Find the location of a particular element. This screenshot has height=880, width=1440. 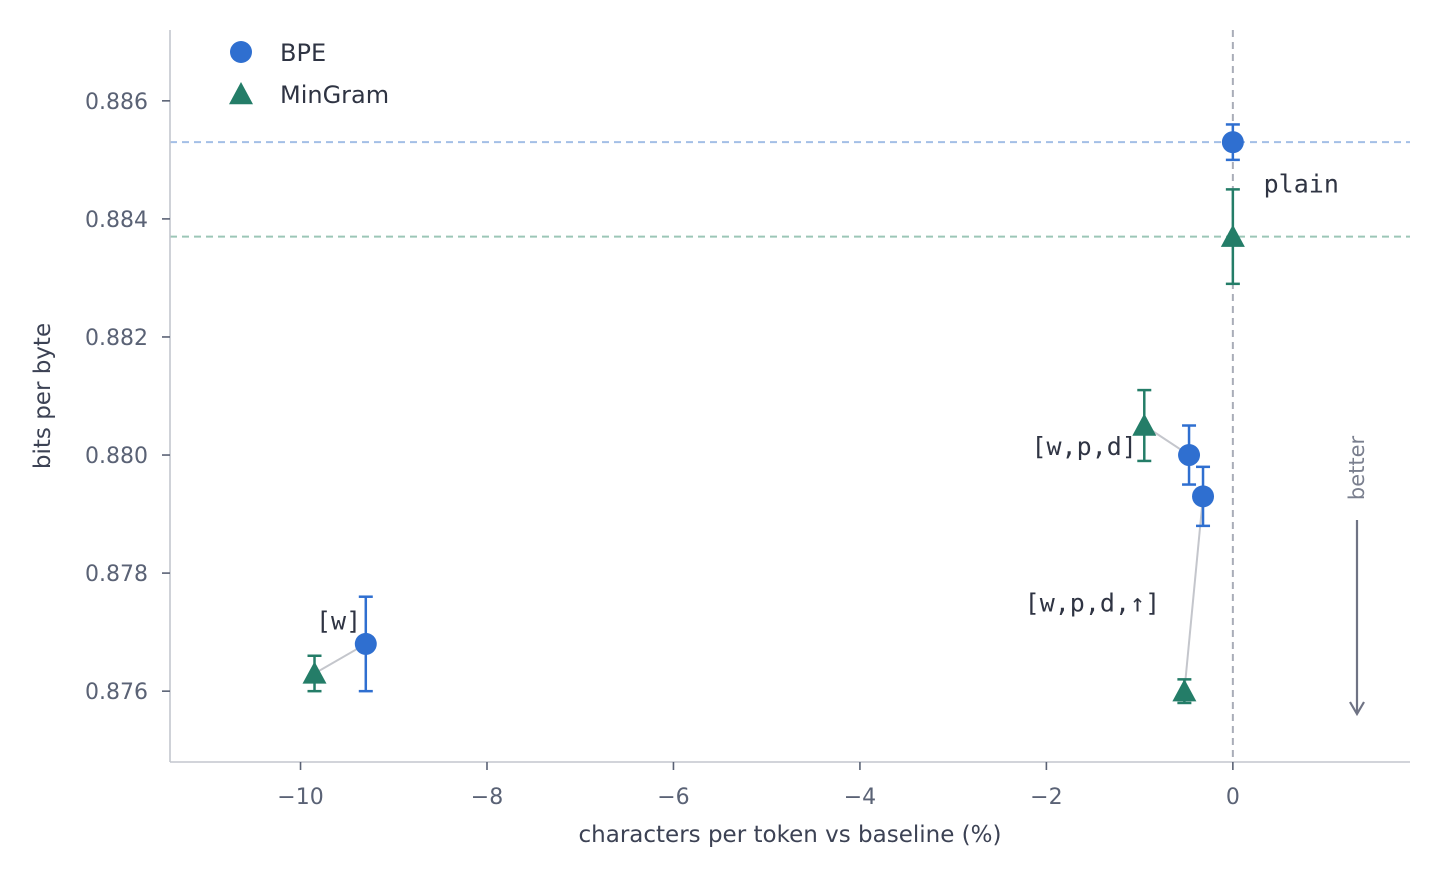

y-tick-label: 0.884 is located at coordinates (116, 220).